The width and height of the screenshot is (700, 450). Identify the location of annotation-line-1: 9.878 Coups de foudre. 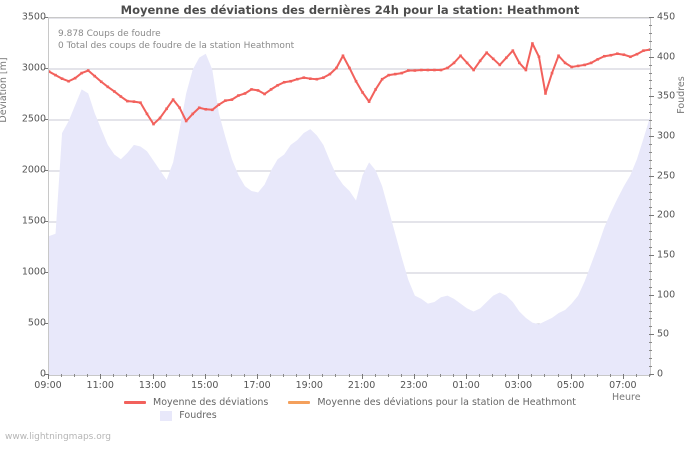
(109, 34).